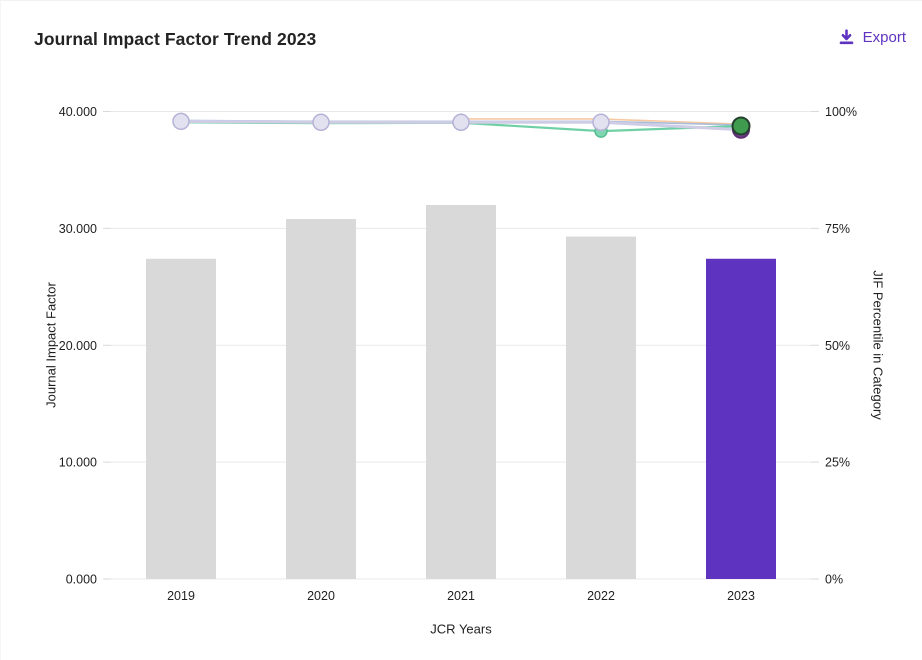 This screenshot has width=922, height=660. I want to click on export-button: Export, so click(872, 37).